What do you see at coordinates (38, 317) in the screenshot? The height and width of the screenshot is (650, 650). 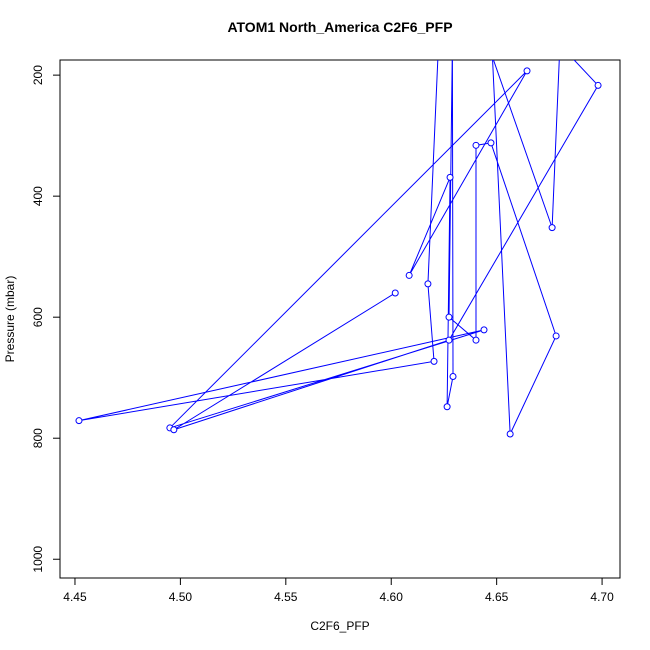 I see `y-tick-label: 600` at bounding box center [38, 317].